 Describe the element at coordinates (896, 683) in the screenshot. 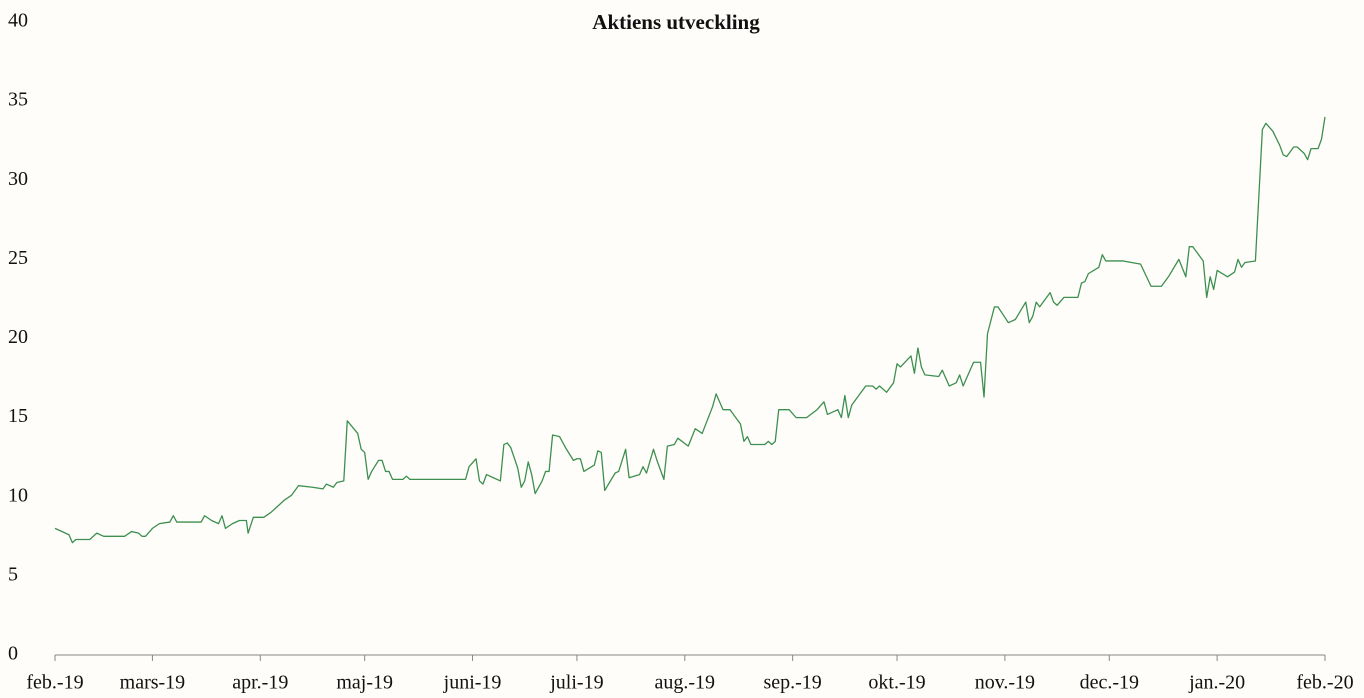

I see `x-tick-label: okt.-19` at that location.